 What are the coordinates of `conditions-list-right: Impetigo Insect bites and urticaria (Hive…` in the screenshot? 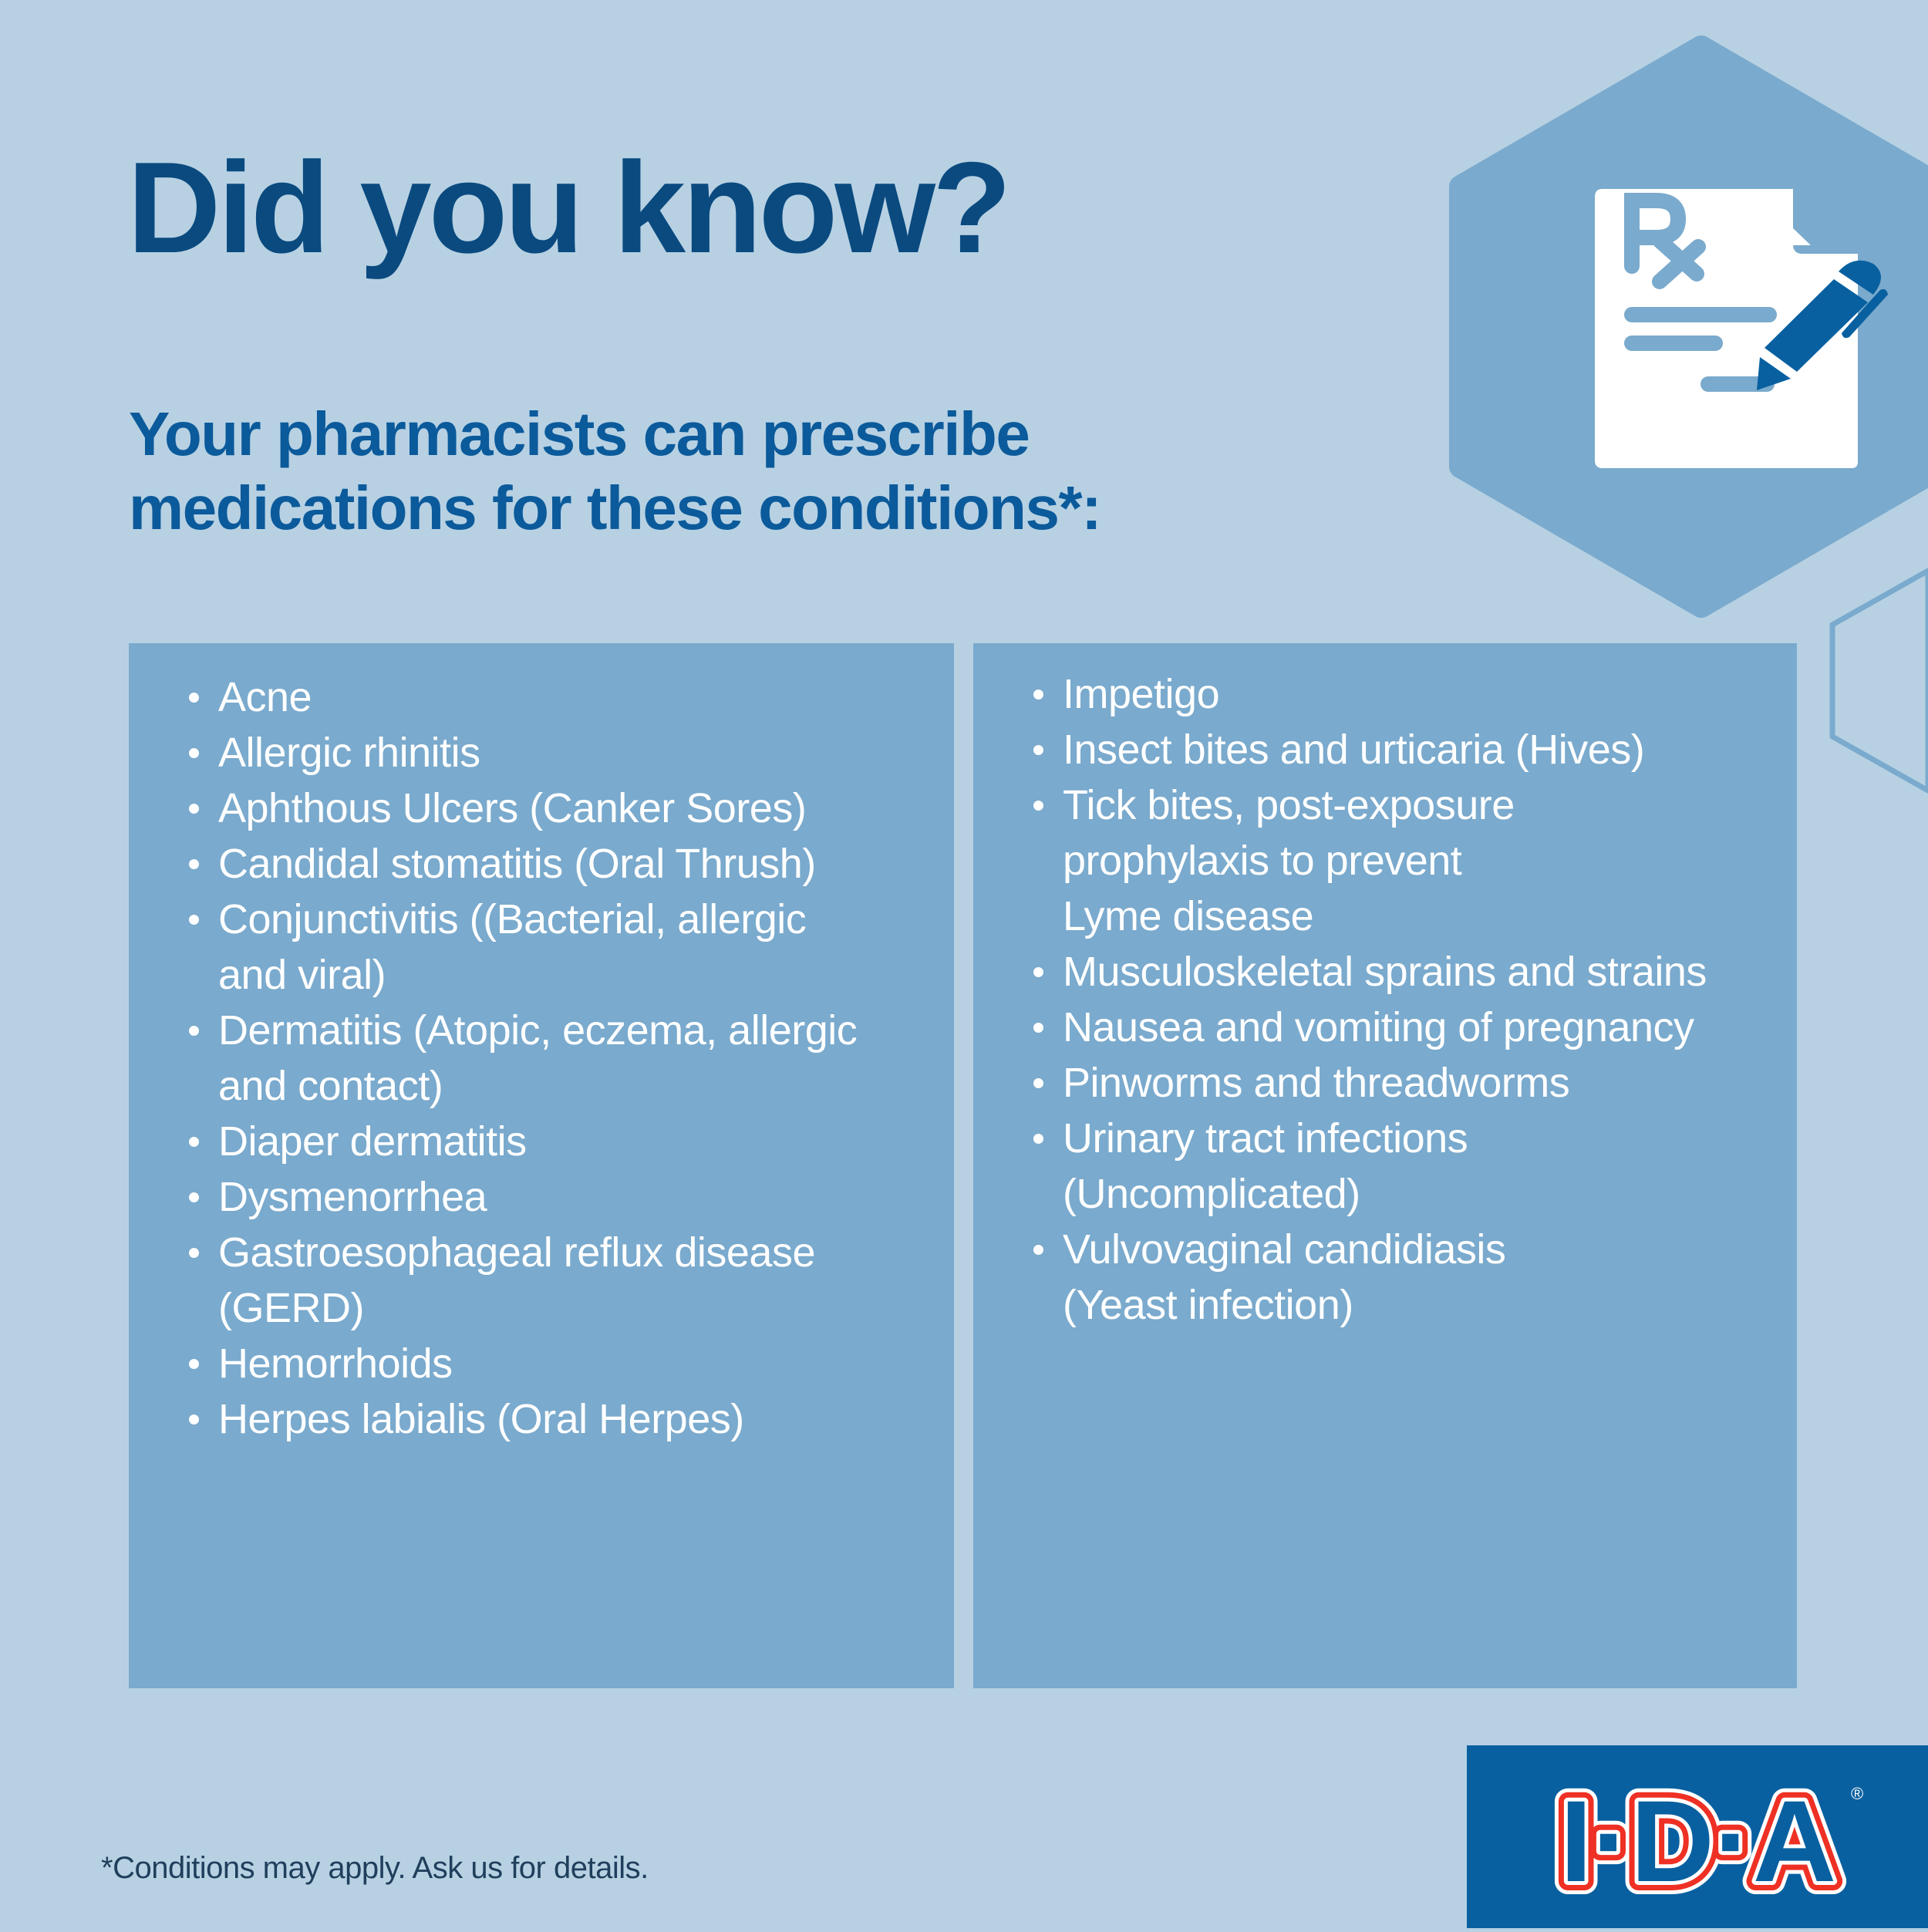 It's located at (1370, 999).